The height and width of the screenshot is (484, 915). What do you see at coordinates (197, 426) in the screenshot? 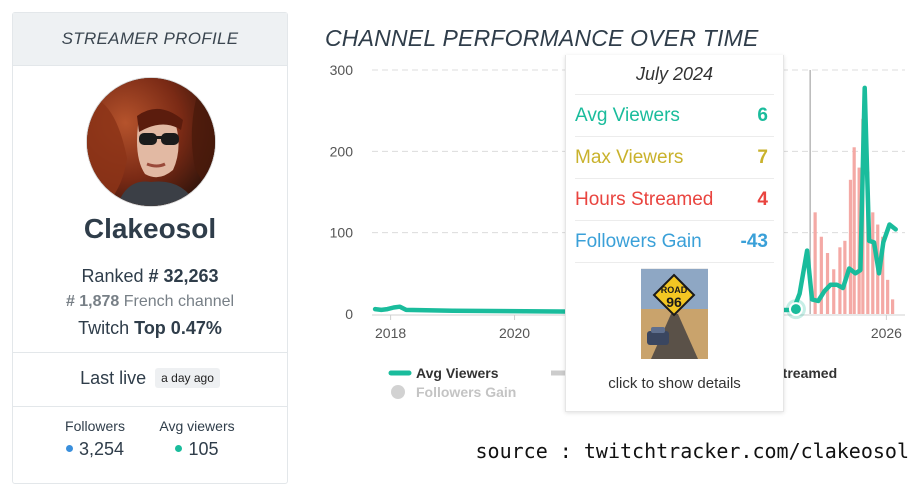
I see `avg-viewers-label: Avg viewers` at bounding box center [197, 426].